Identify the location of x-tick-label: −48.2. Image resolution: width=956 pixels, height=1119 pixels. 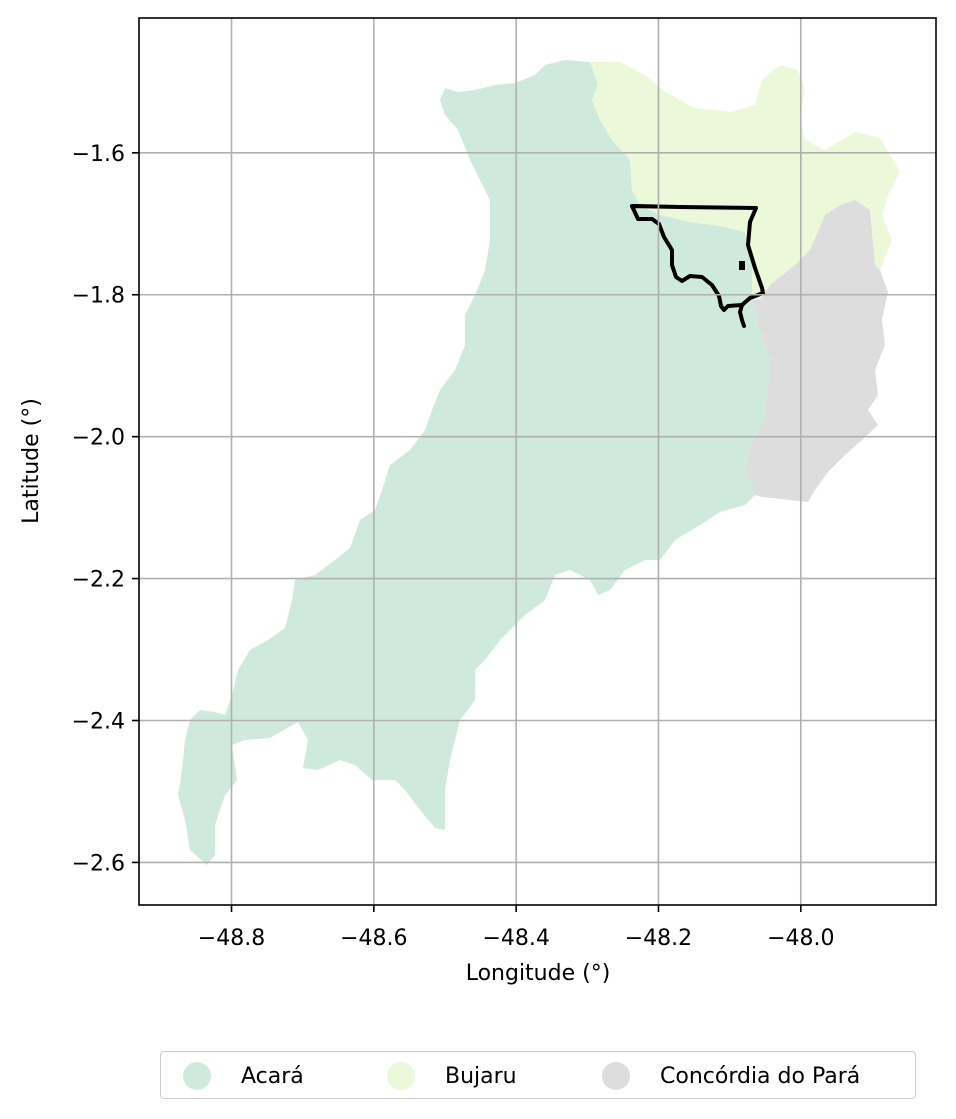
(658, 938).